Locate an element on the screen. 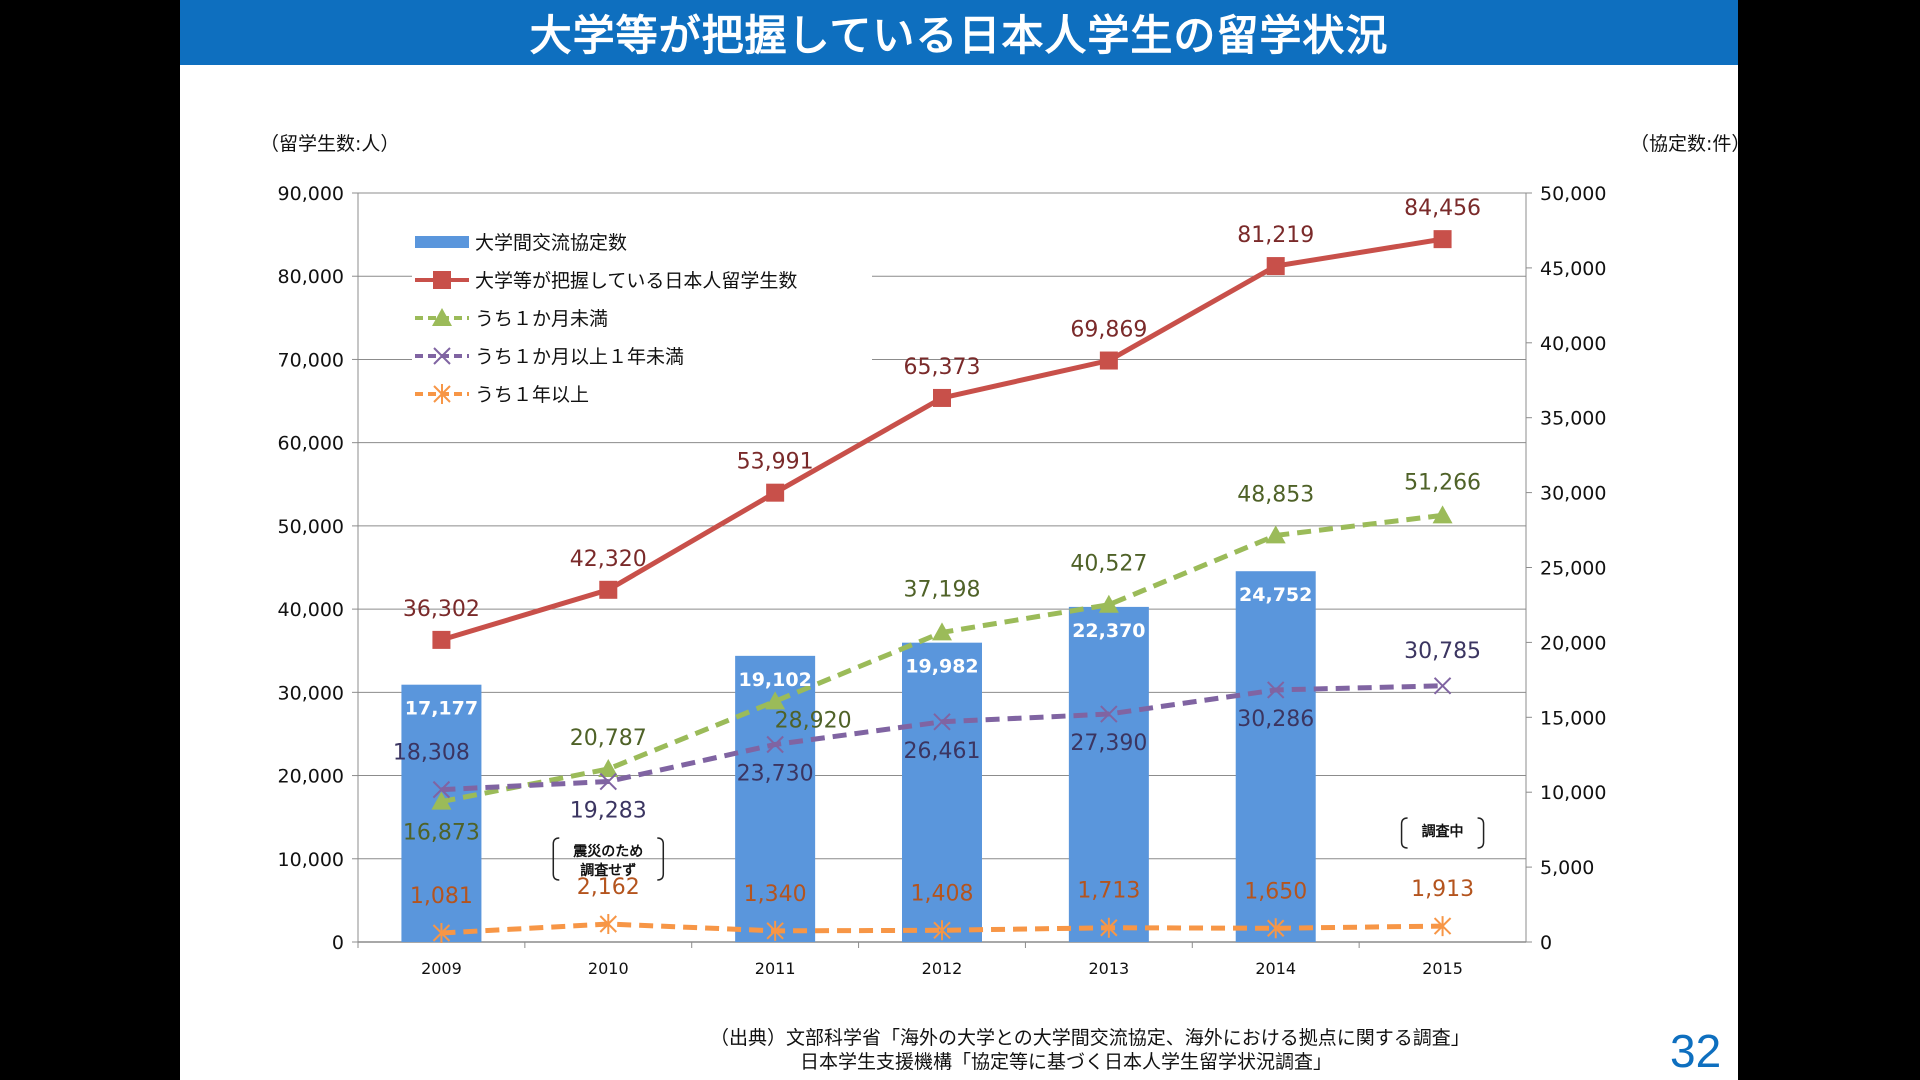 This screenshot has width=1920, height=1080. line-value-label: 2,162 is located at coordinates (608, 887).